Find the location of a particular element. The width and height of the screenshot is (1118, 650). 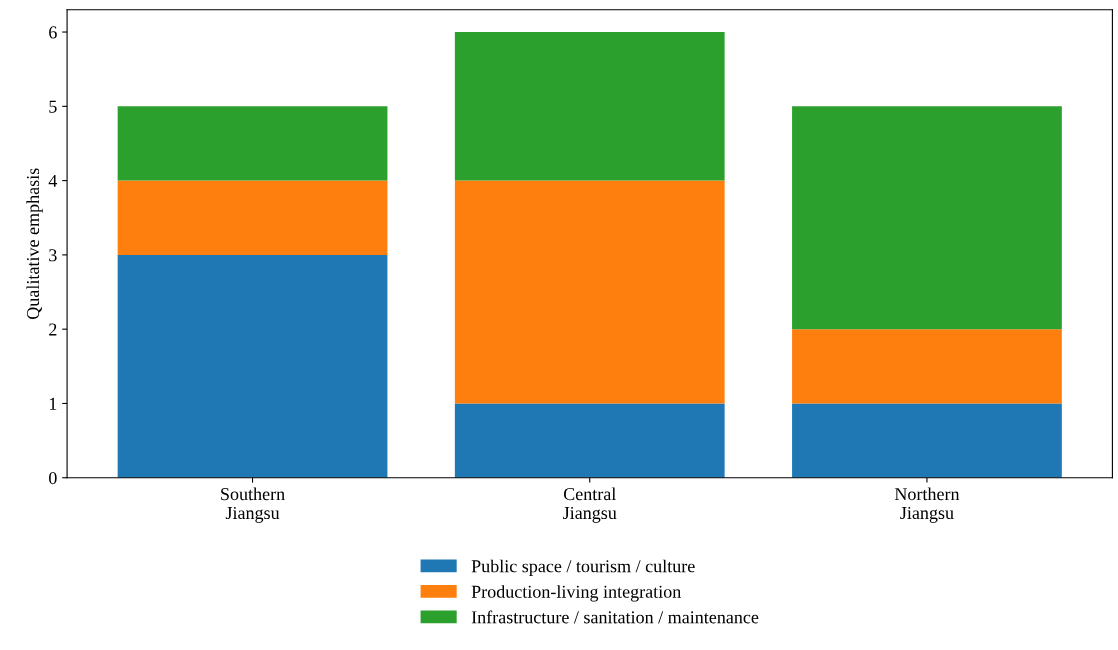

x-tick-label: Northern Jiangsu is located at coordinates (927, 505).